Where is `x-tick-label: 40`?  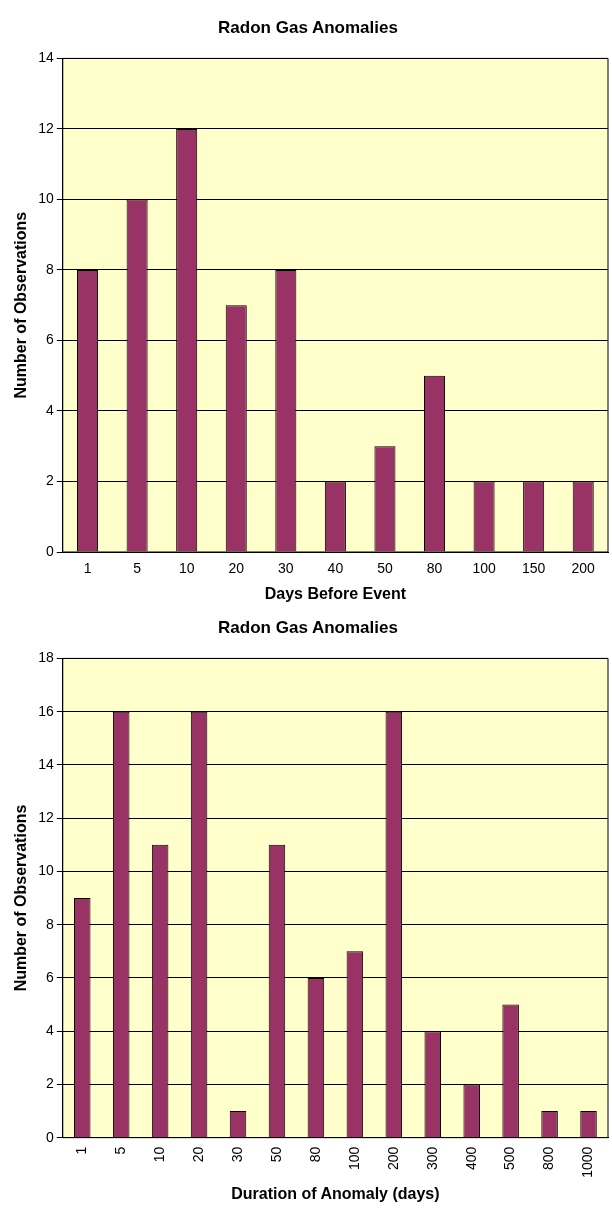 x-tick-label: 40 is located at coordinates (335, 568).